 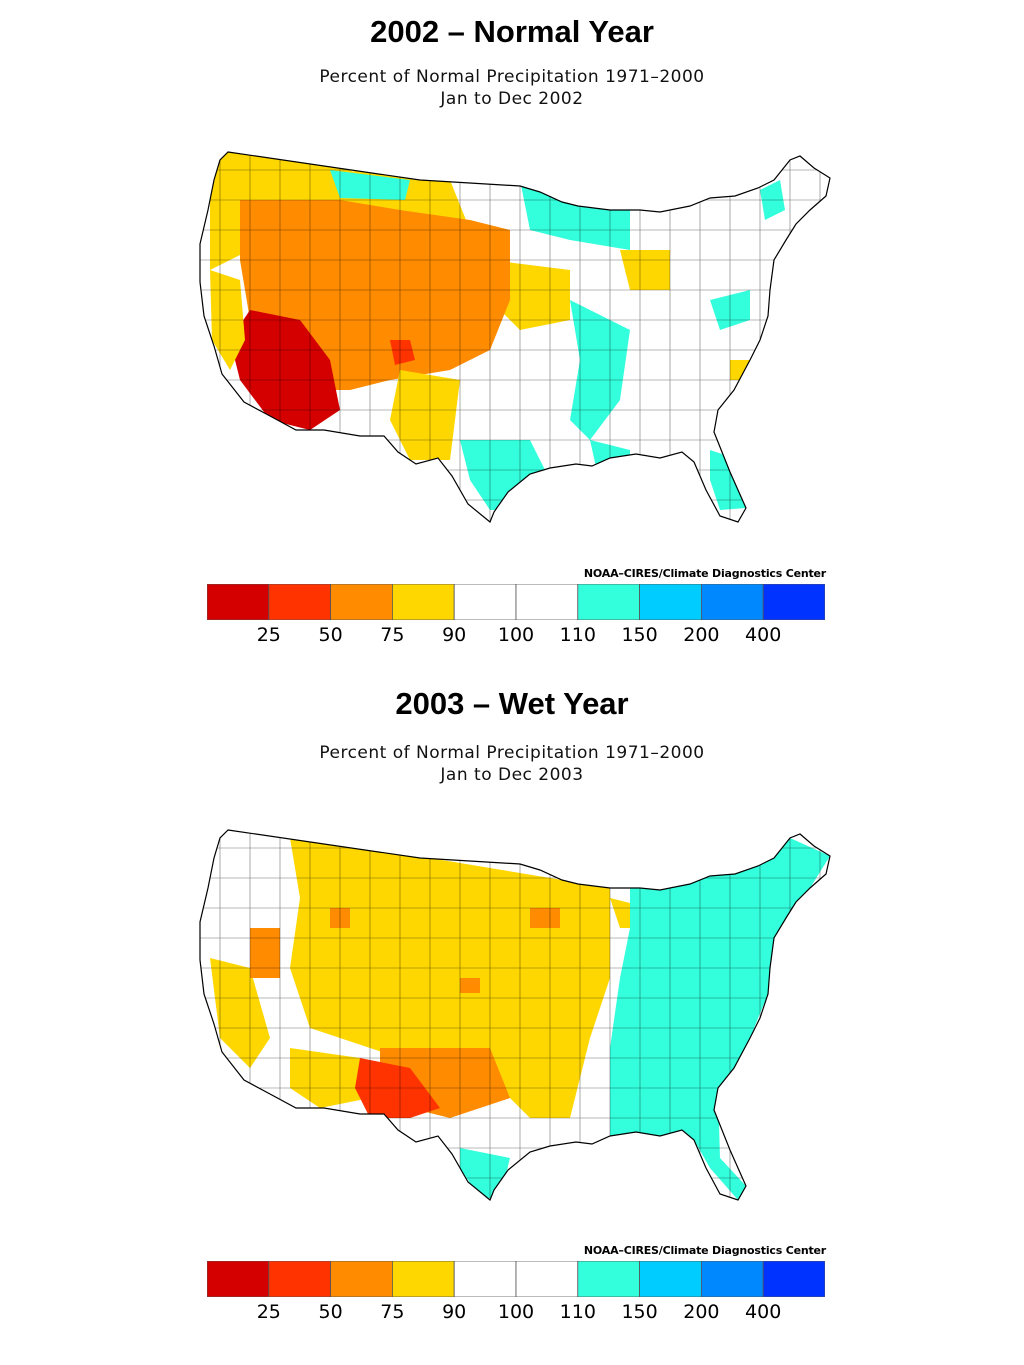 I want to click on map-title-line2: Jan to Dec 2002, so click(x=512, y=99).